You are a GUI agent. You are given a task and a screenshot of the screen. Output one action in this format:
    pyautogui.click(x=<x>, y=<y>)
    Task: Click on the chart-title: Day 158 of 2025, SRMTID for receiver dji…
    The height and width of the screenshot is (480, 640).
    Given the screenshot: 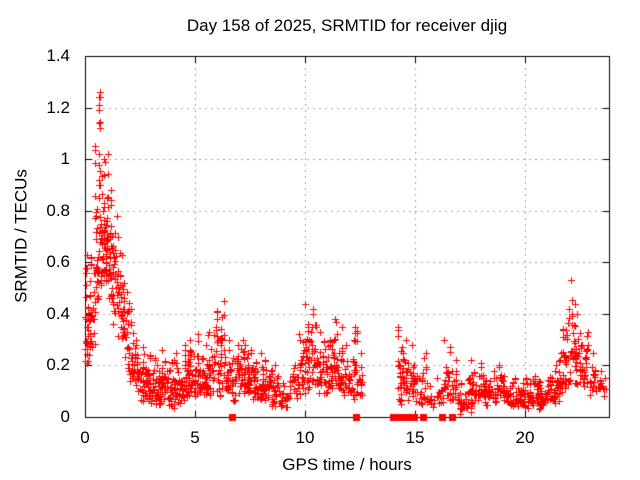 What is the action you would take?
    pyautogui.click(x=347, y=25)
    